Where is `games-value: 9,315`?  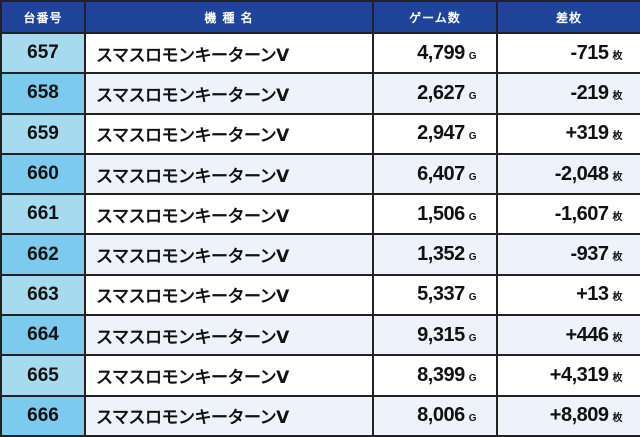
games-value: 9,315 is located at coordinates (441, 334).